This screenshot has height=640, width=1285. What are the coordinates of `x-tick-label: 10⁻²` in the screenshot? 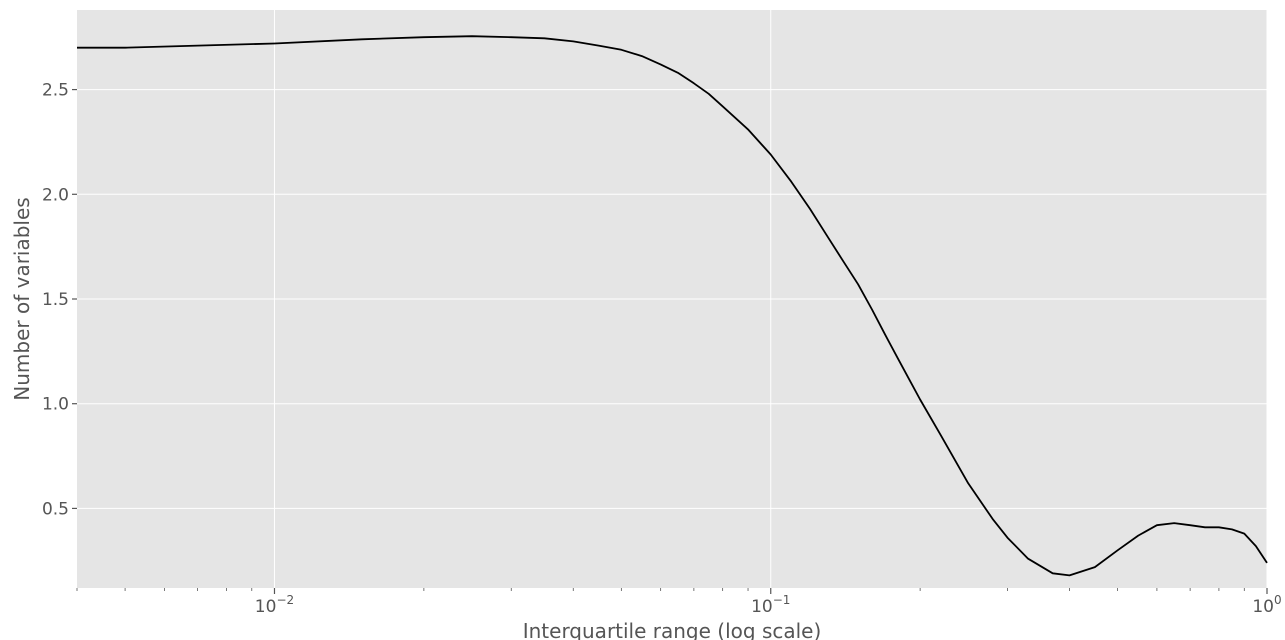 It's located at (274, 605).